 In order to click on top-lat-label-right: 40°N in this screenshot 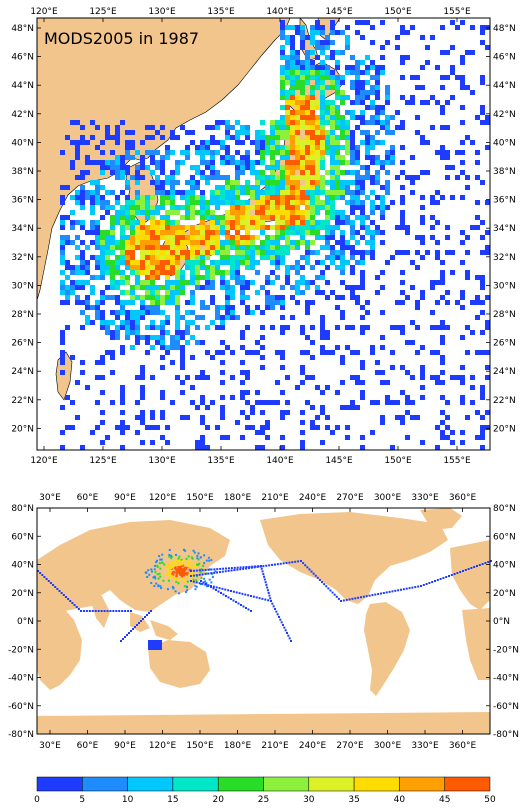, I will do `click(504, 143)`.